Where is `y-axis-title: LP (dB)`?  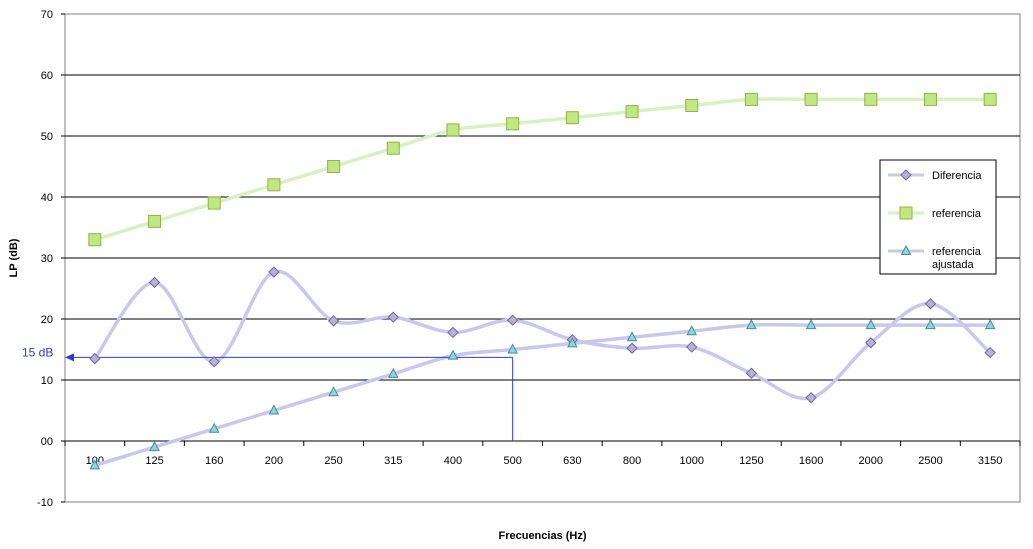
y-axis-title: LP (dB) is located at coordinates (14, 257).